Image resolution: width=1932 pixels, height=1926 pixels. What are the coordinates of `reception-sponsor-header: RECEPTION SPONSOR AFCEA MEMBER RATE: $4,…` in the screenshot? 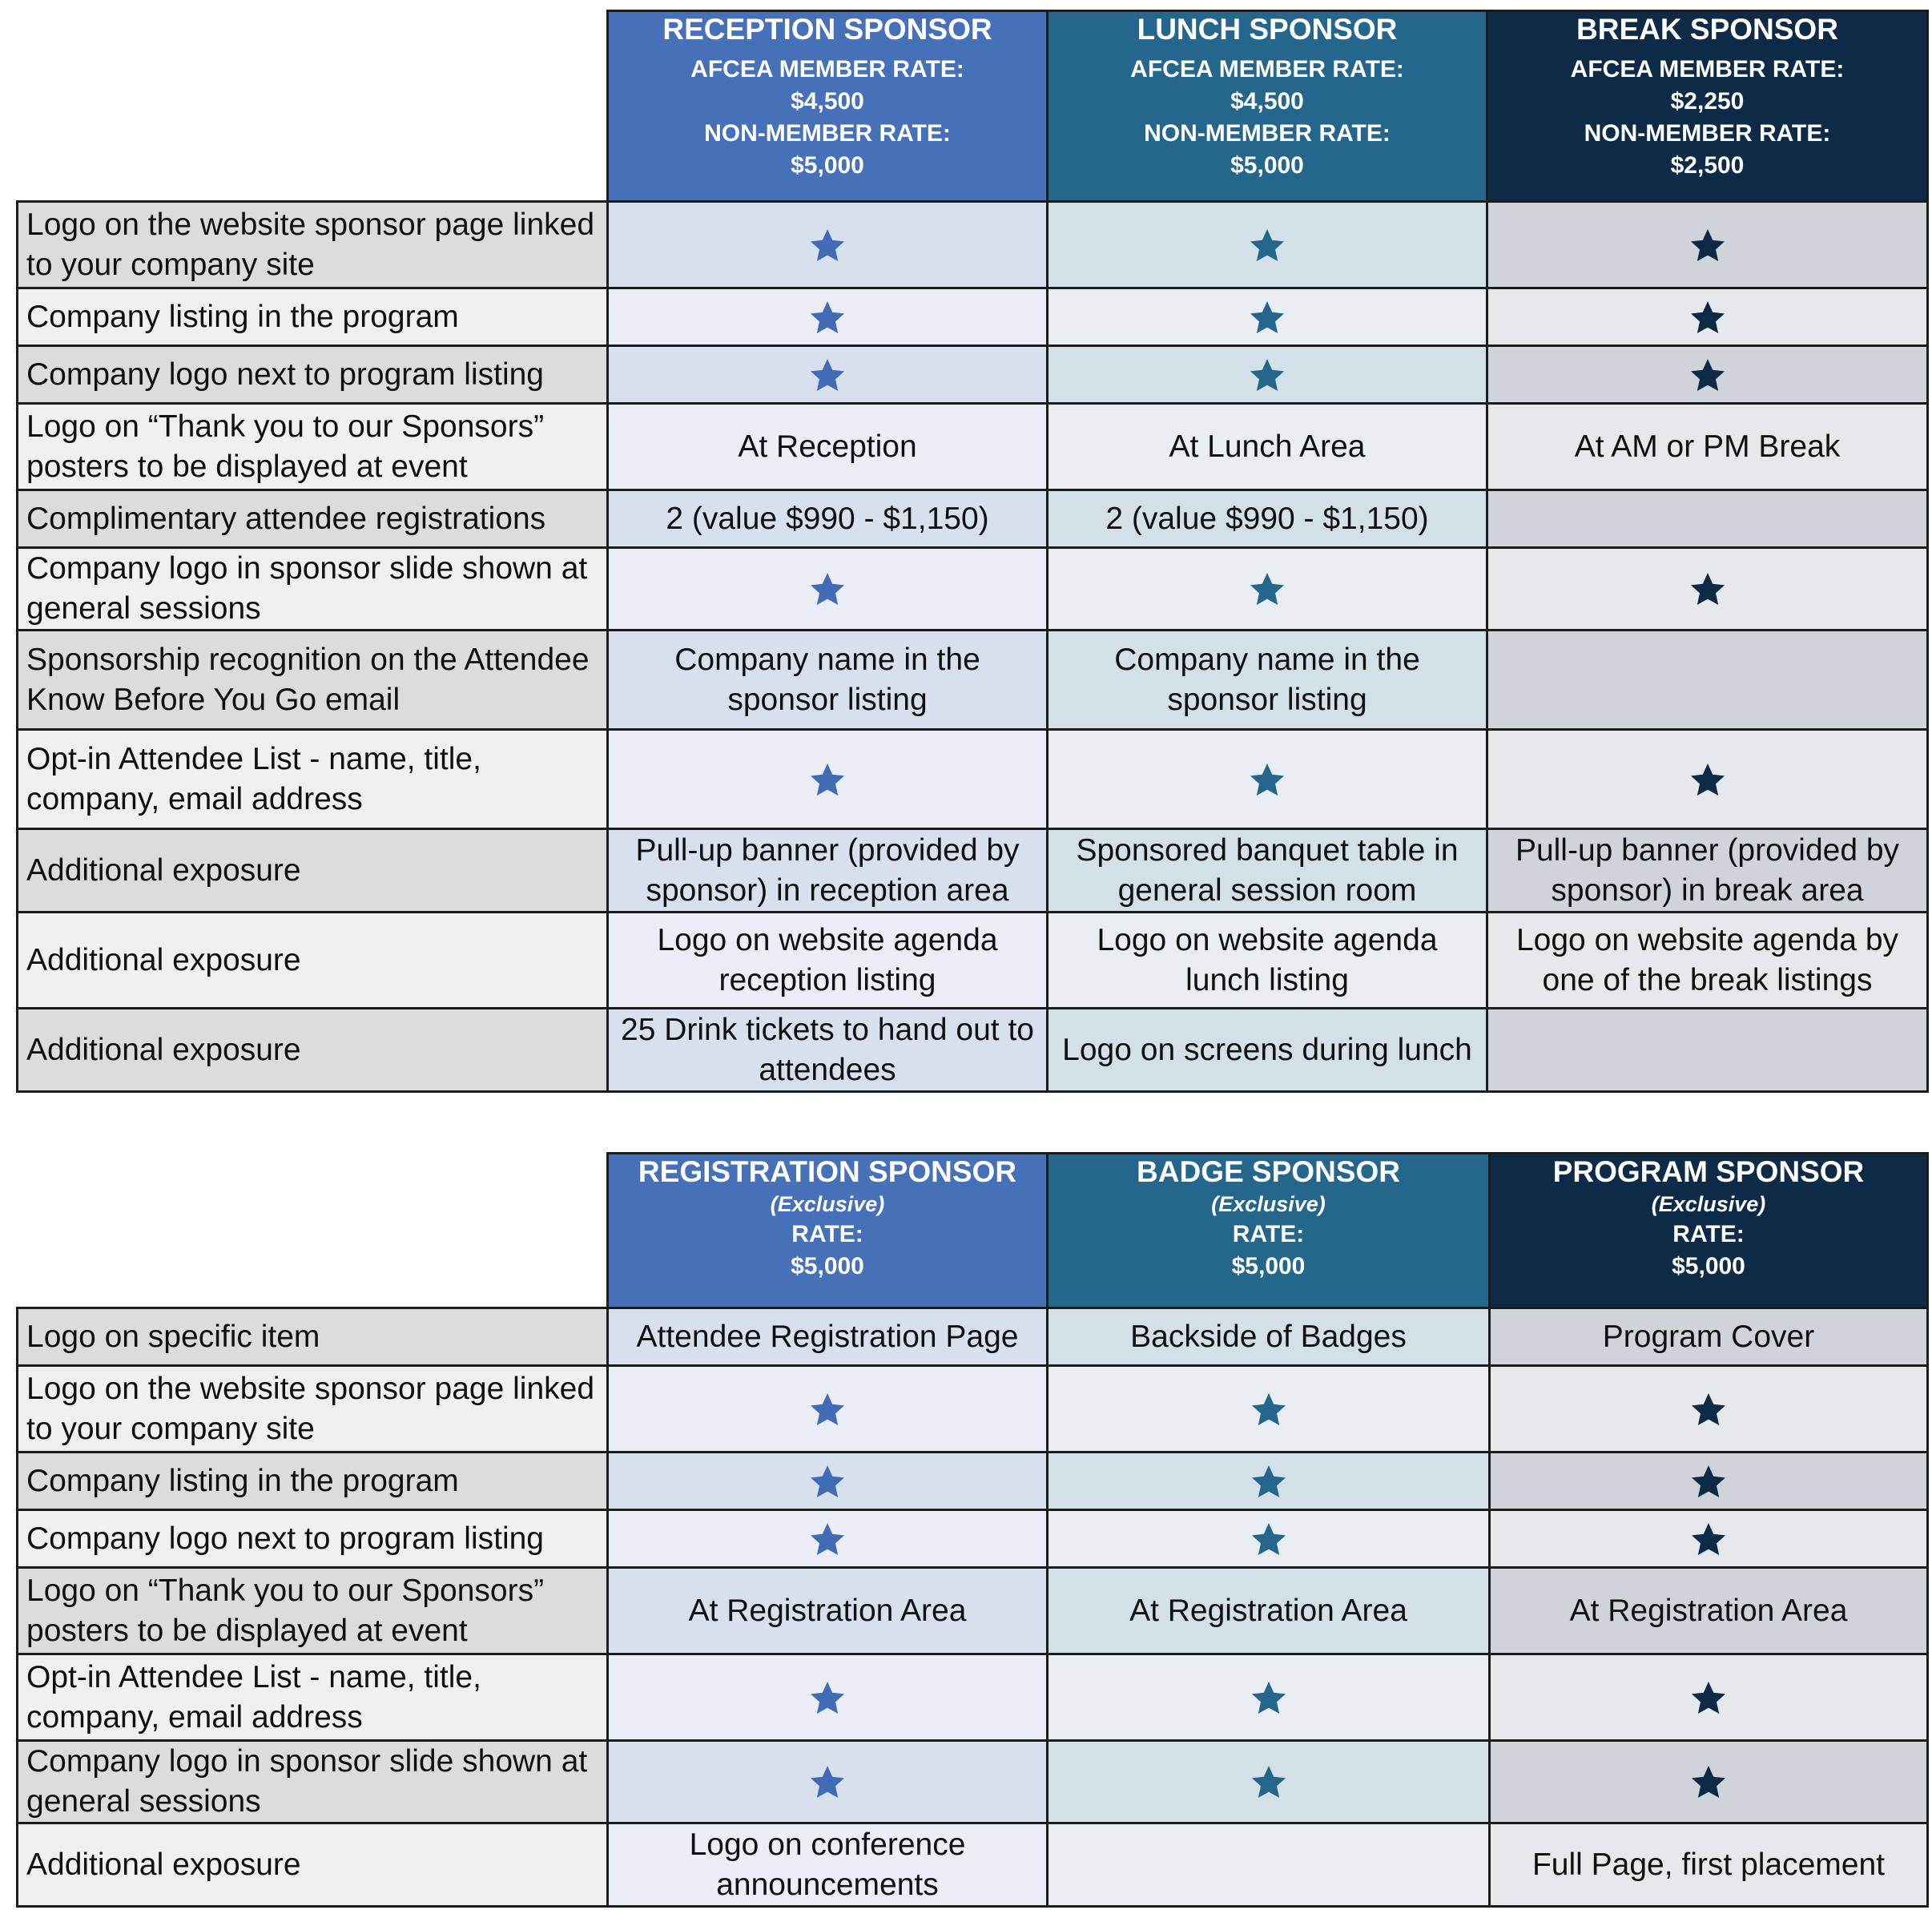 It's located at (827, 107).